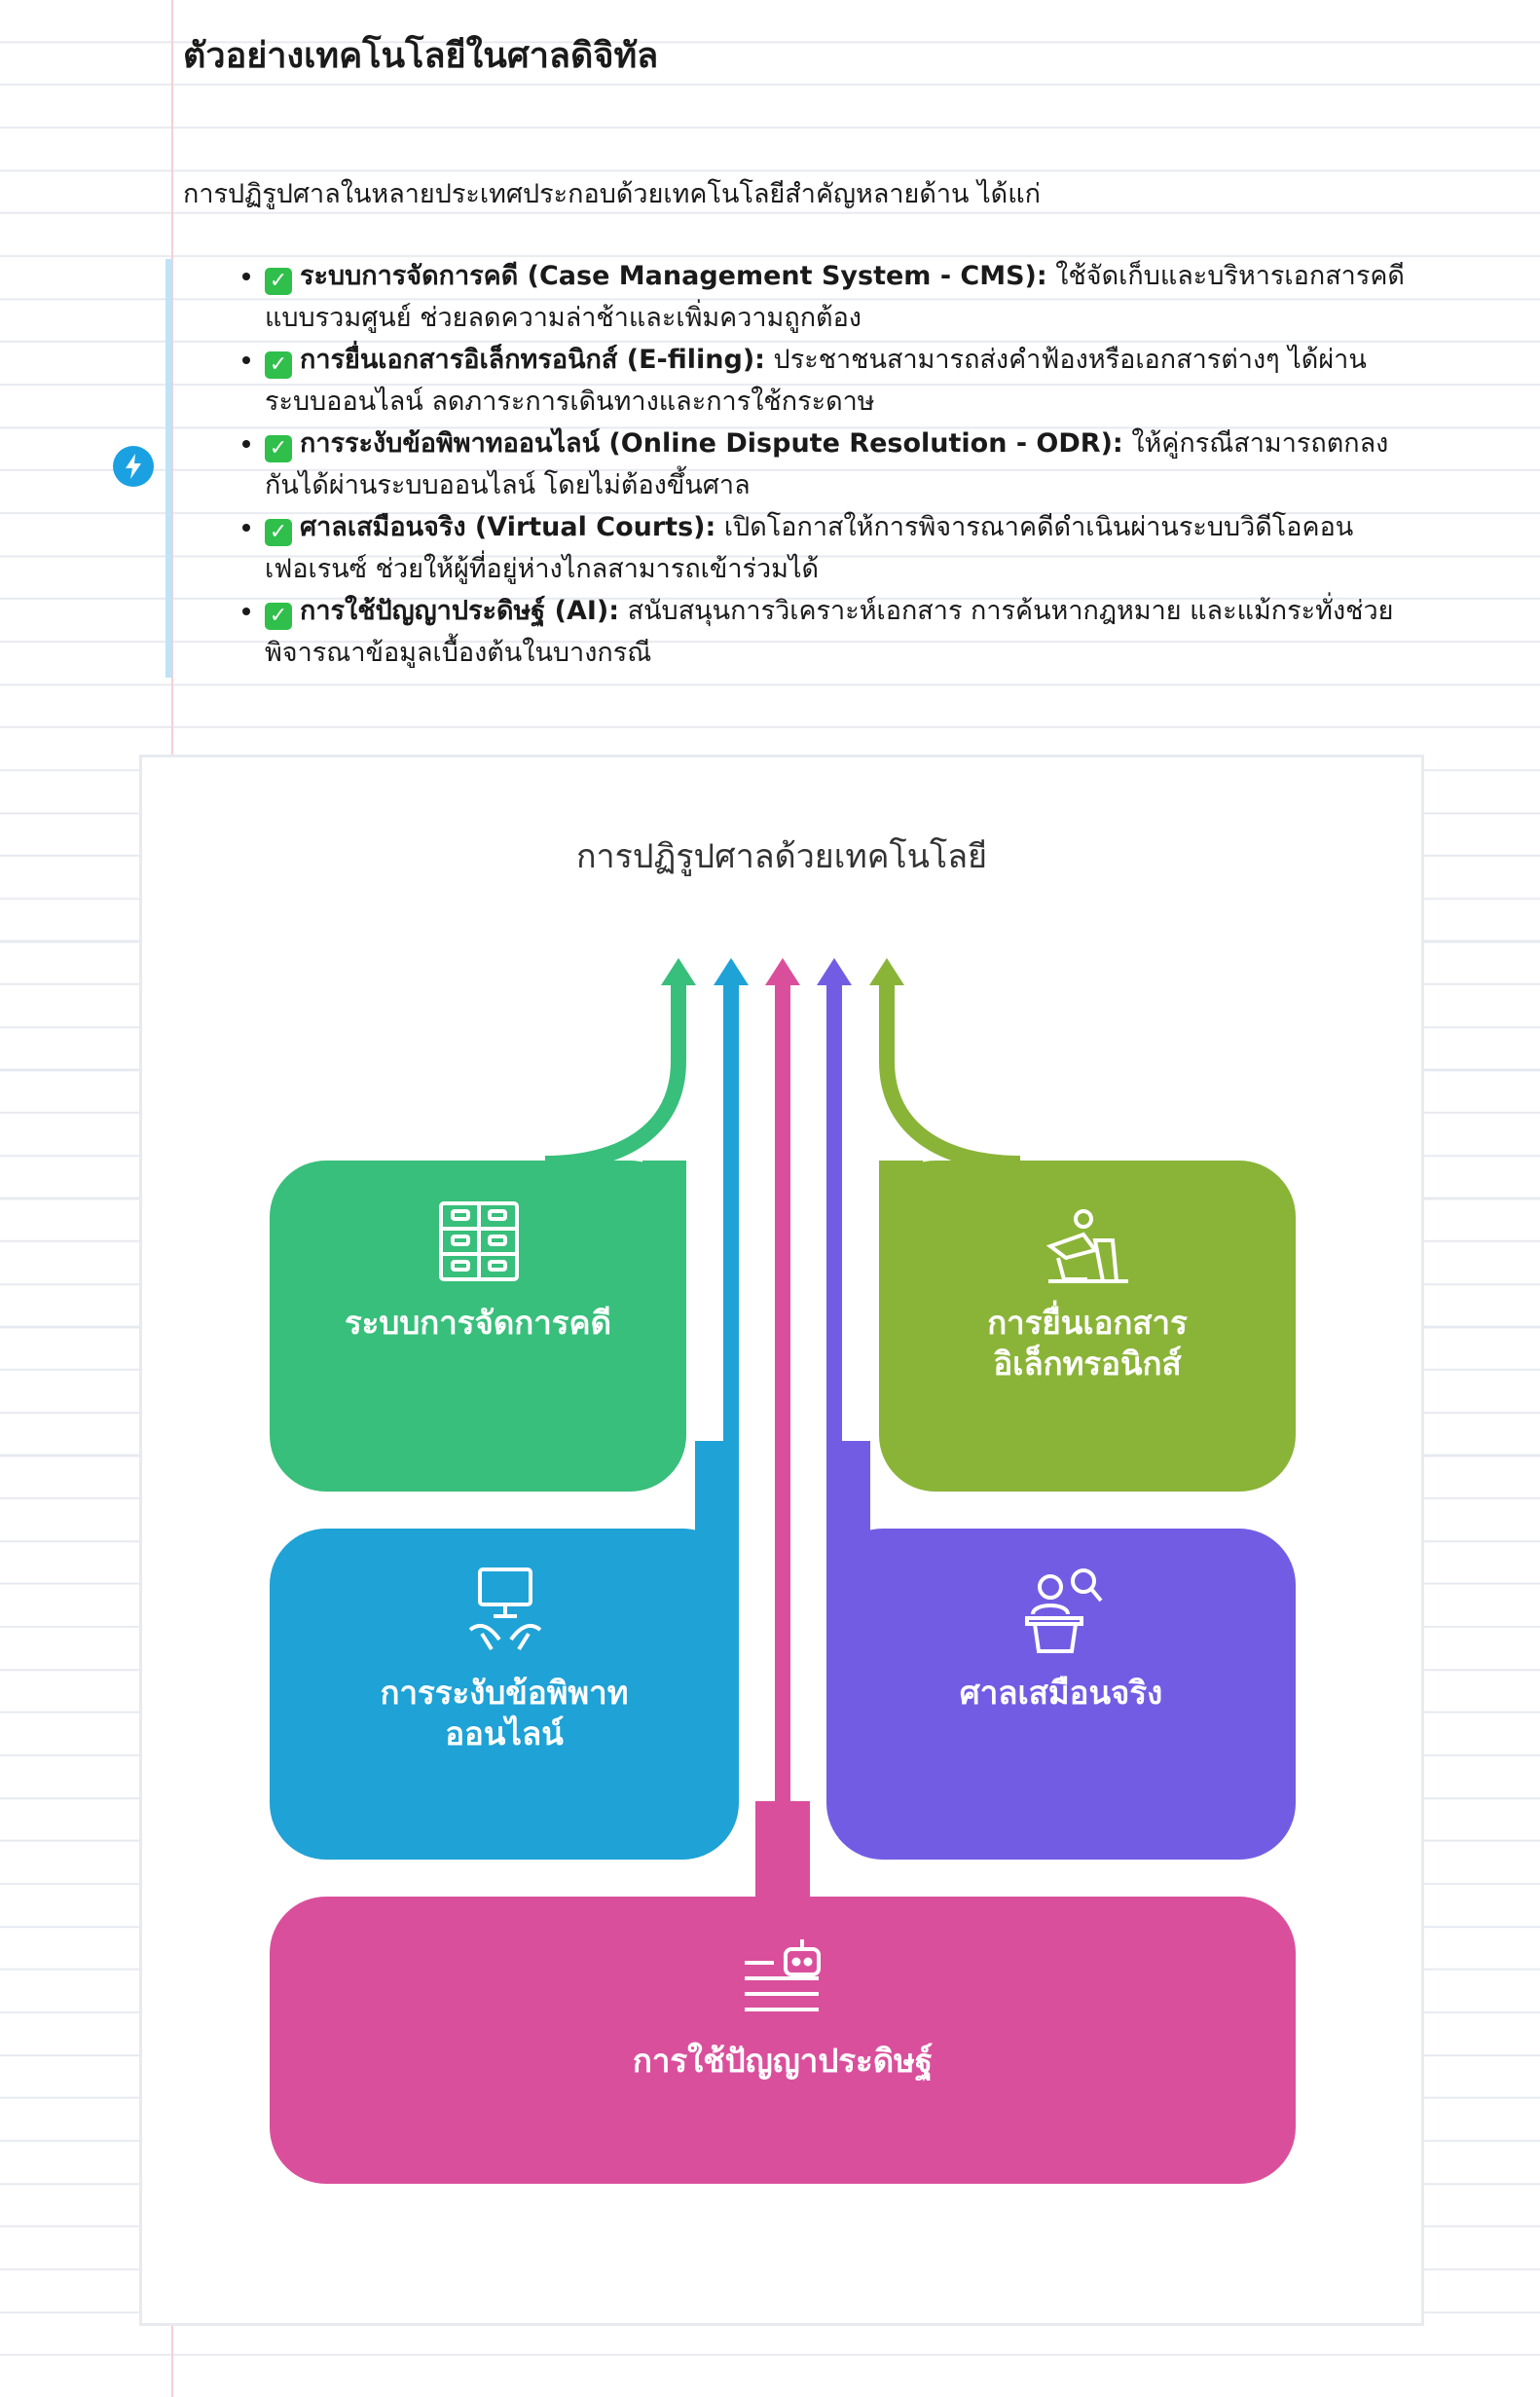 The width and height of the screenshot is (1540, 2397). What do you see at coordinates (1064, 1610) in the screenshot?
I see `virtual-meeting-icon` at bounding box center [1064, 1610].